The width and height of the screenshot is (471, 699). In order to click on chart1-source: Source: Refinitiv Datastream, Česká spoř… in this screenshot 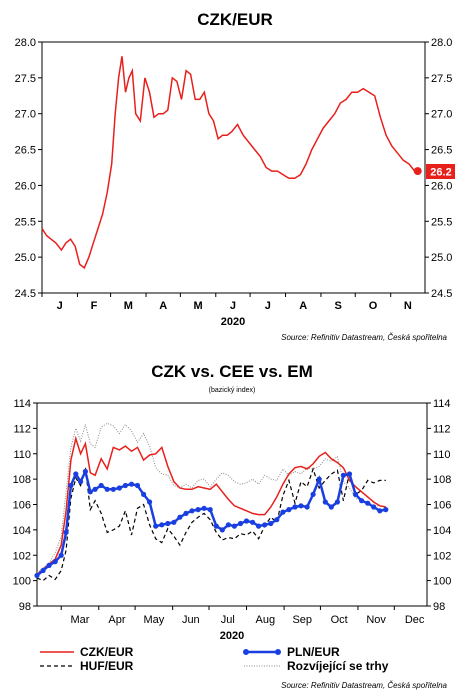, I will do `click(364, 337)`.